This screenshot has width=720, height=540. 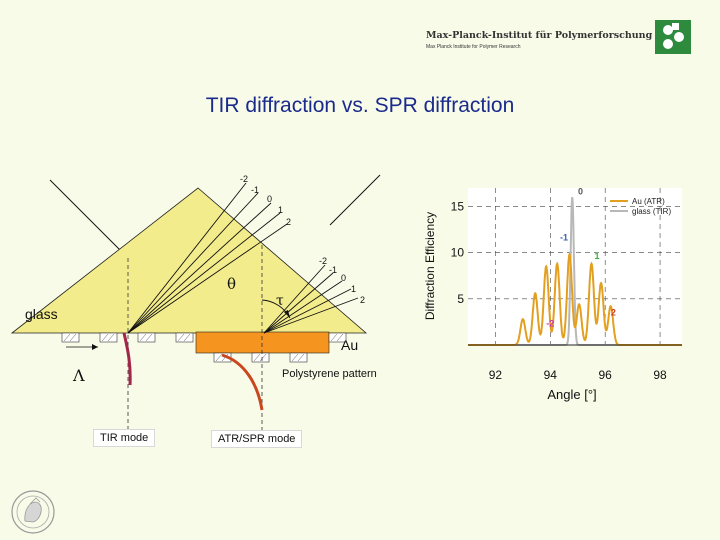 I want to click on order-annotation: 2, so click(x=613, y=312).